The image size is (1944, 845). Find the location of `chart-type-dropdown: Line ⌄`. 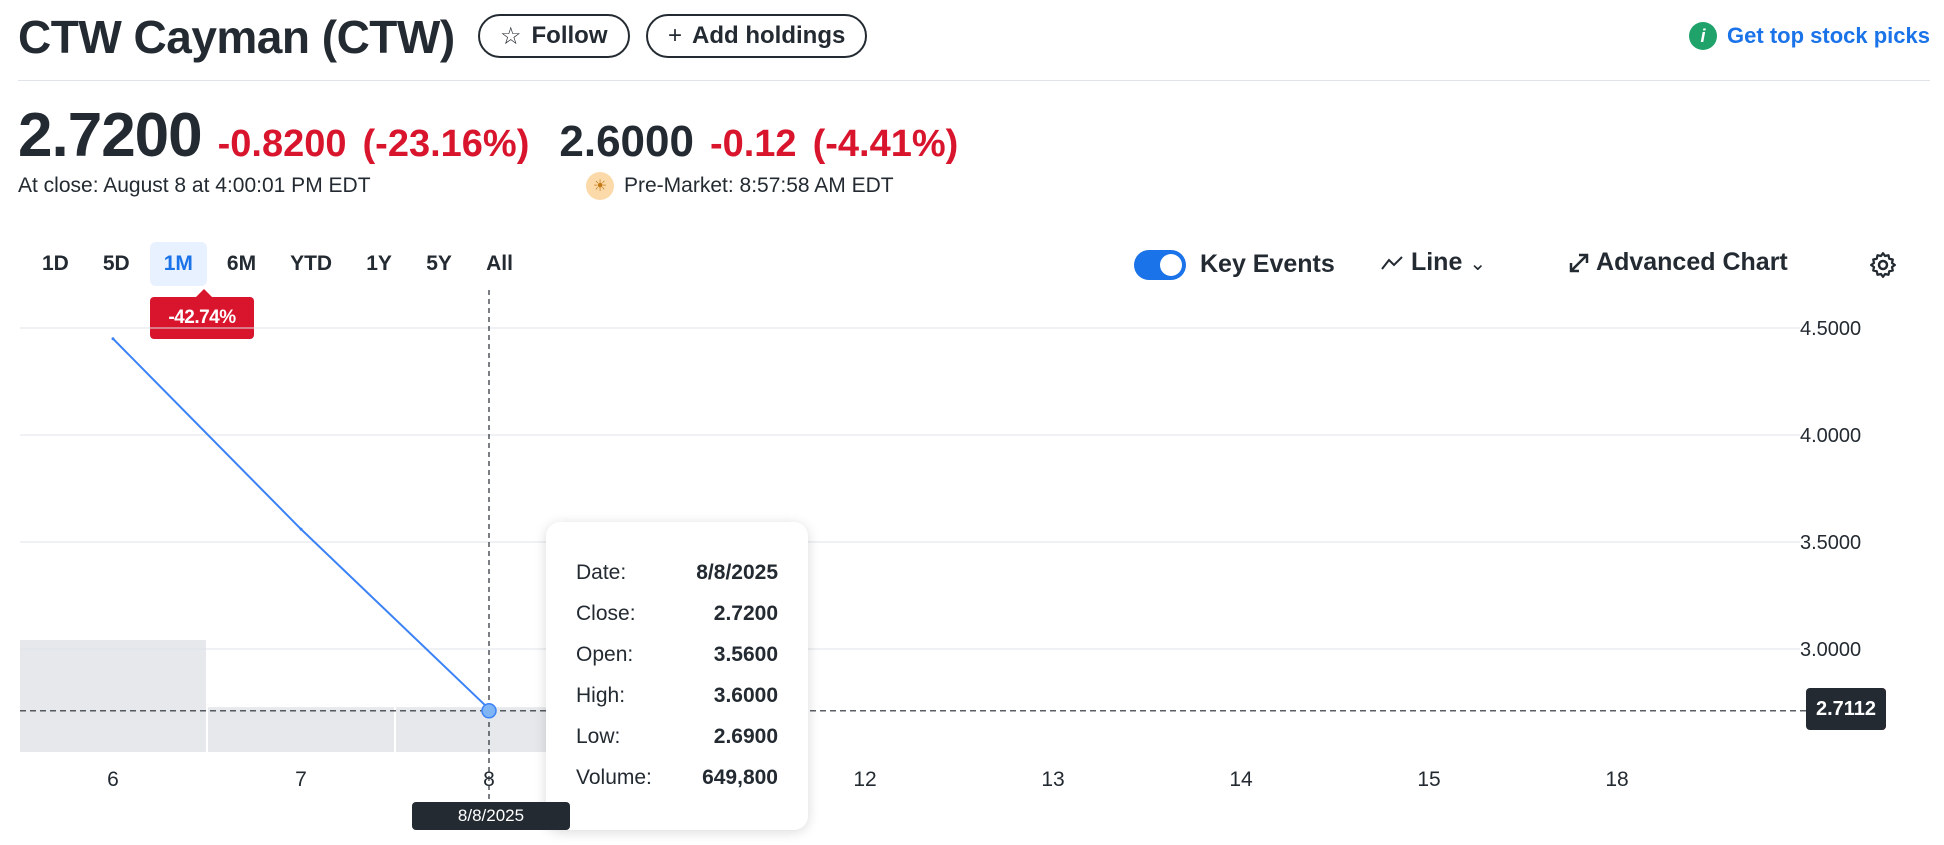

chart-type-dropdown: Line ⌄ is located at coordinates (1433, 262).